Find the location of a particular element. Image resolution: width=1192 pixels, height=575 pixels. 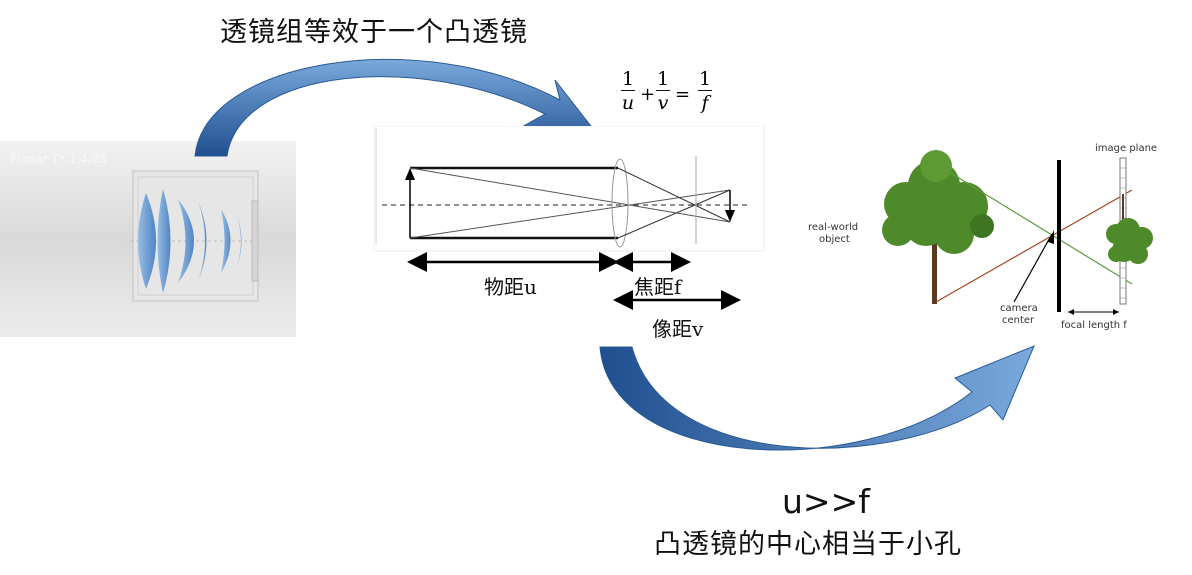

plus-sign: + is located at coordinates (648, 94).